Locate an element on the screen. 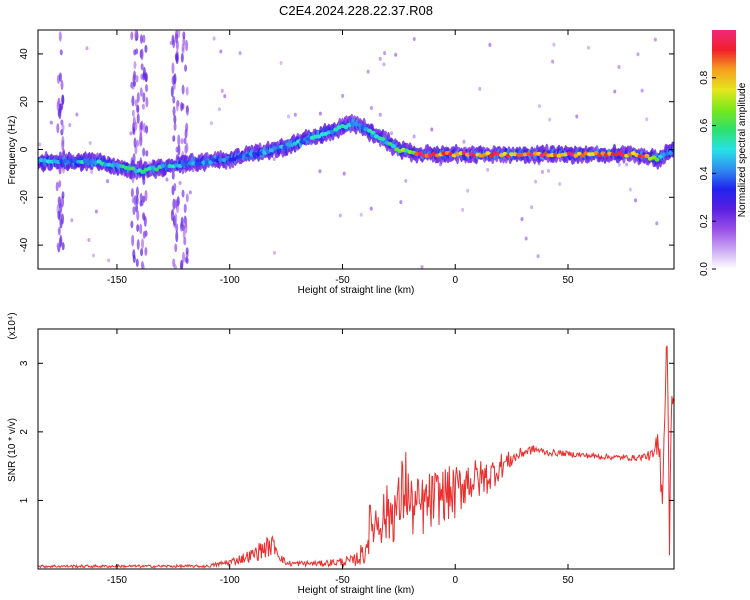 The height and width of the screenshot is (600, 750). x-tick-label: 0 is located at coordinates (455, 580).